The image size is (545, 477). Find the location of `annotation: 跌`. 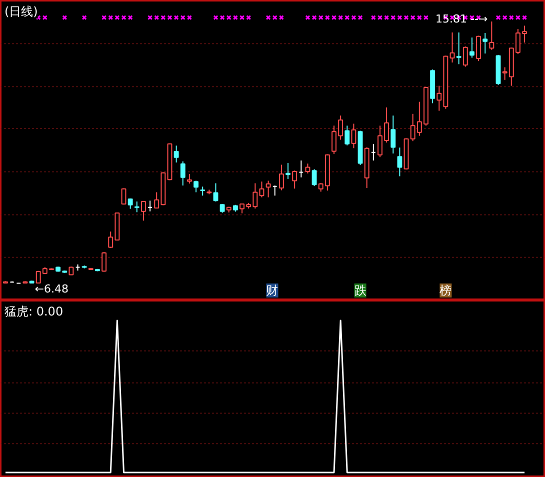

annotation: 跌 is located at coordinates (360, 291).